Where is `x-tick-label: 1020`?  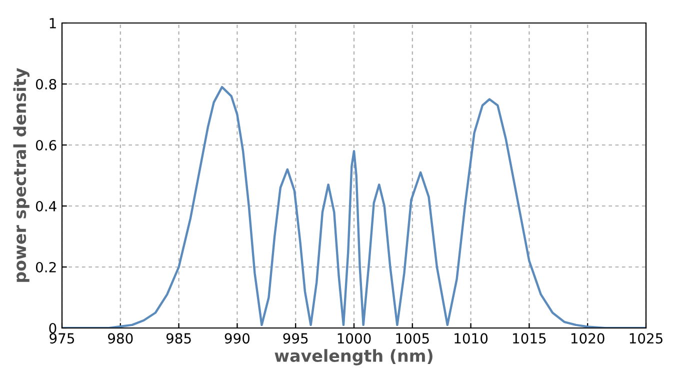
x-tick-label: 1020 is located at coordinates (587, 338).